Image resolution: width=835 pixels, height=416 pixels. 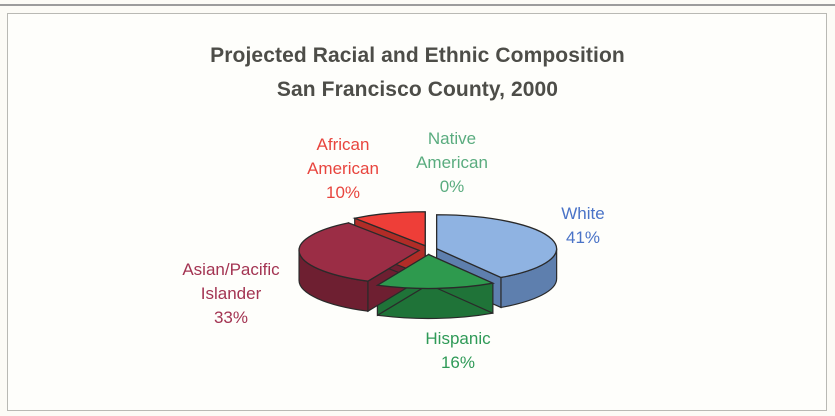 I want to click on slice-value-label: 0%, so click(x=452, y=186).